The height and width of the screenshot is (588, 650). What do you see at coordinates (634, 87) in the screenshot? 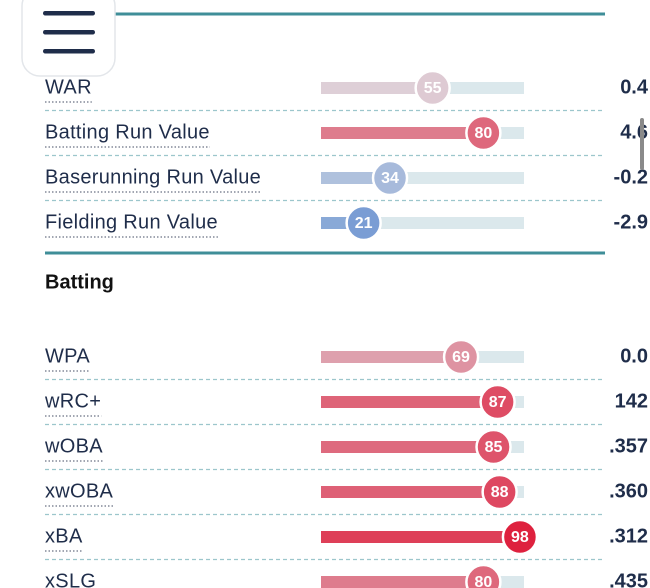
I see `metric-value: 0.4` at bounding box center [634, 87].